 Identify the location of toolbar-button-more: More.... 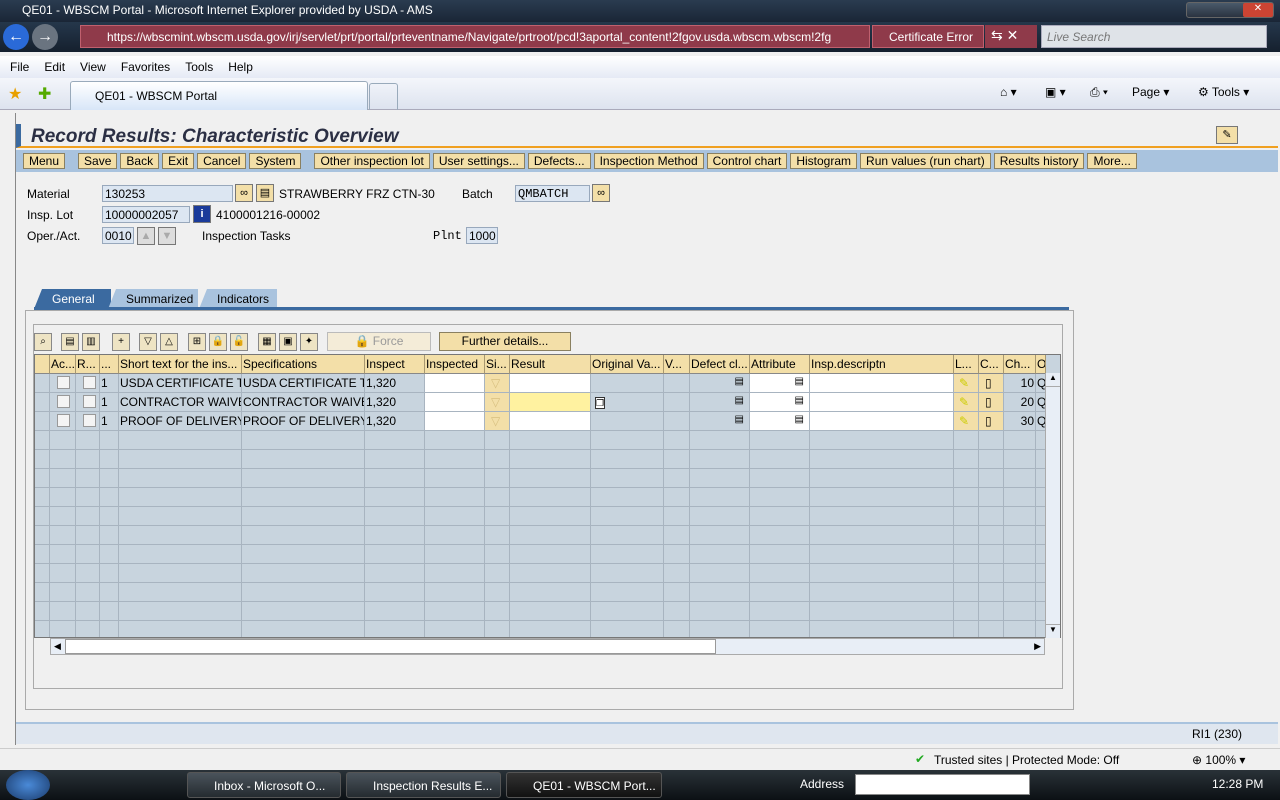
(1112, 161).